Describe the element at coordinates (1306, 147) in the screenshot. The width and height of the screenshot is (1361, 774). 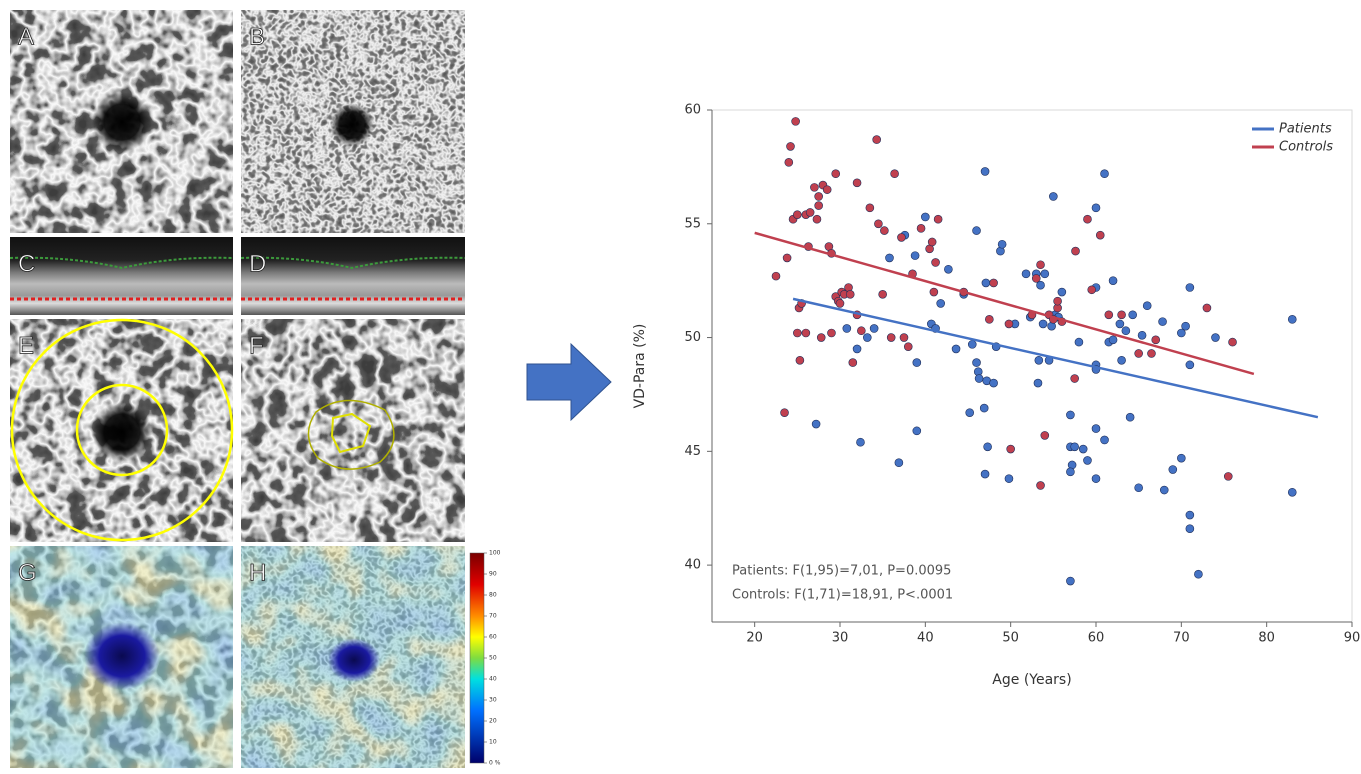
I see `legend-label: Controls` at that location.